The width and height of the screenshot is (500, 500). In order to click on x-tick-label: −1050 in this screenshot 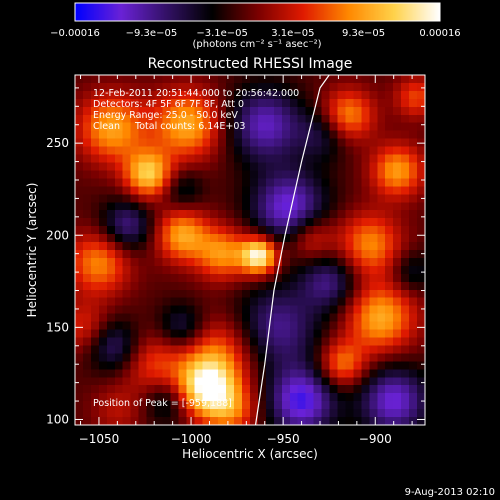, I will do `click(99, 439)`.